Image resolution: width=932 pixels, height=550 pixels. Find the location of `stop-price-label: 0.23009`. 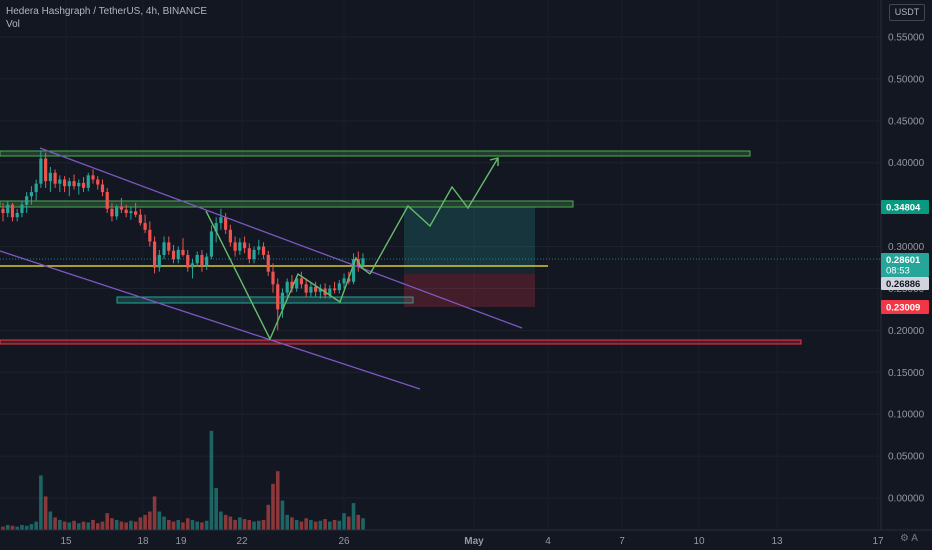

stop-price-label: 0.23009 is located at coordinates (903, 308).